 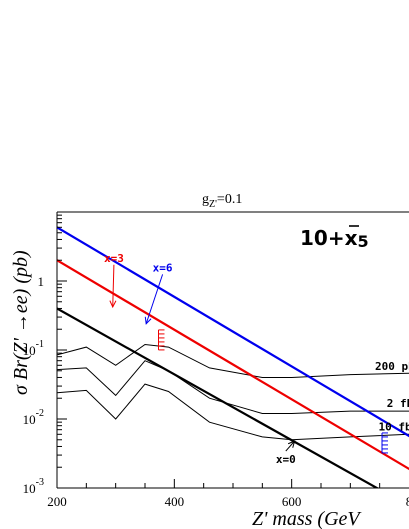 I want to click on x-tick-label: 400, so click(x=175, y=501).